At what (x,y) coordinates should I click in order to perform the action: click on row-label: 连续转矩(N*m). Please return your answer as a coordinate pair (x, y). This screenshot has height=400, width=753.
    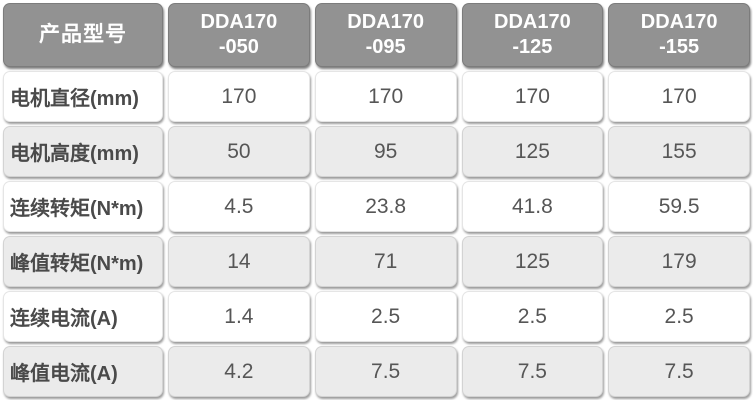
    Looking at the image, I should click on (83, 206).